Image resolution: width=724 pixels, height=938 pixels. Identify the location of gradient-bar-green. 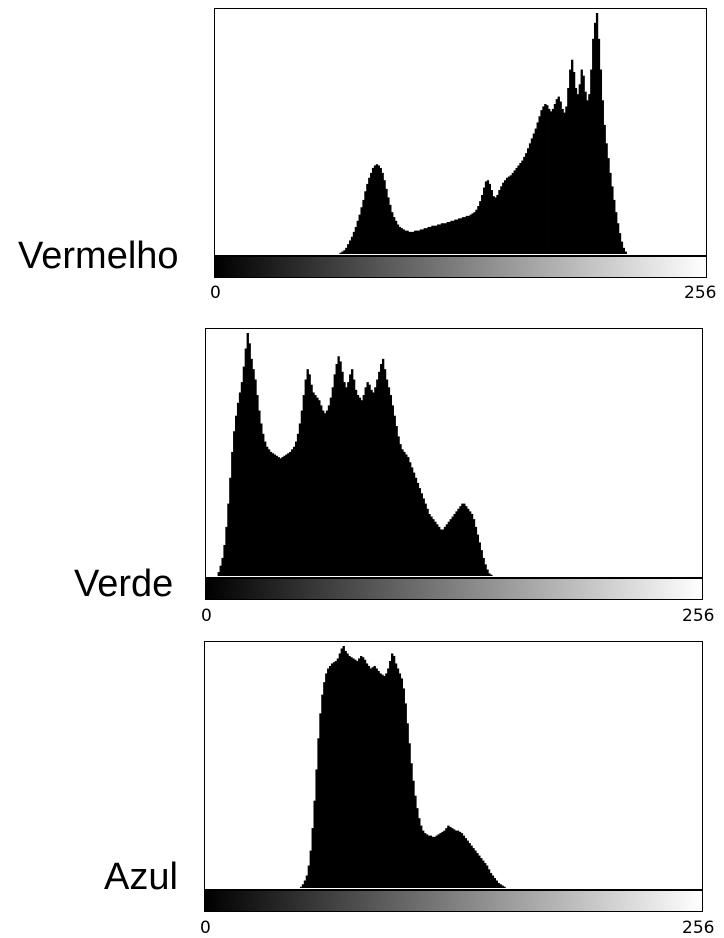
(454, 589).